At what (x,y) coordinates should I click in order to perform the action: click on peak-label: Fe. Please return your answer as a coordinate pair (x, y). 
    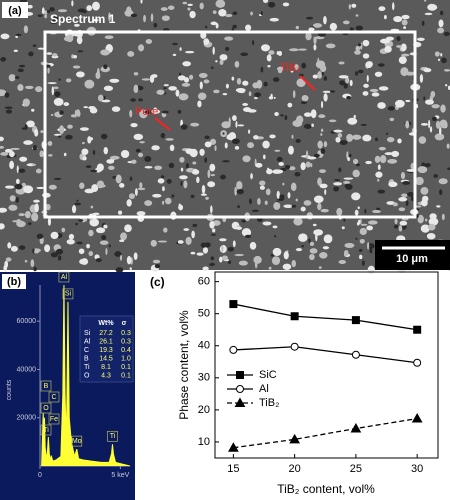
    Looking at the image, I should click on (54, 419).